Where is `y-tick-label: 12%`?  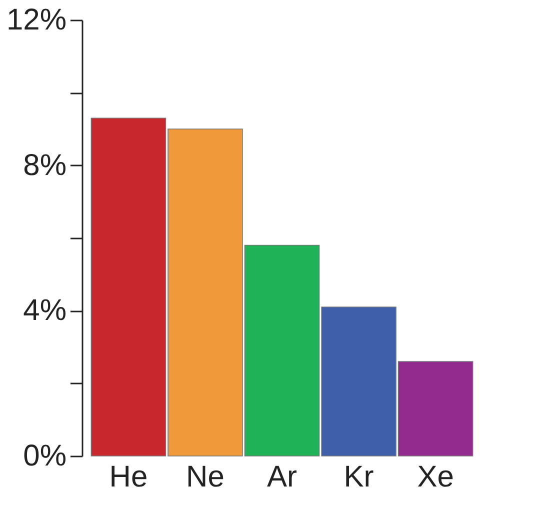
y-tick-label: 12% is located at coordinates (36, 20).